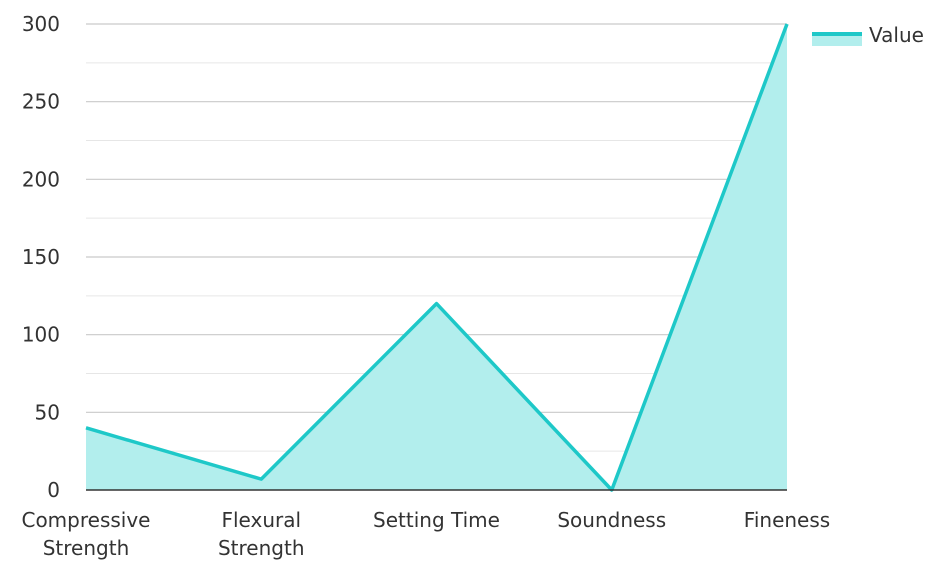  What do you see at coordinates (868, 35) in the screenshot?
I see `legend: Value` at bounding box center [868, 35].